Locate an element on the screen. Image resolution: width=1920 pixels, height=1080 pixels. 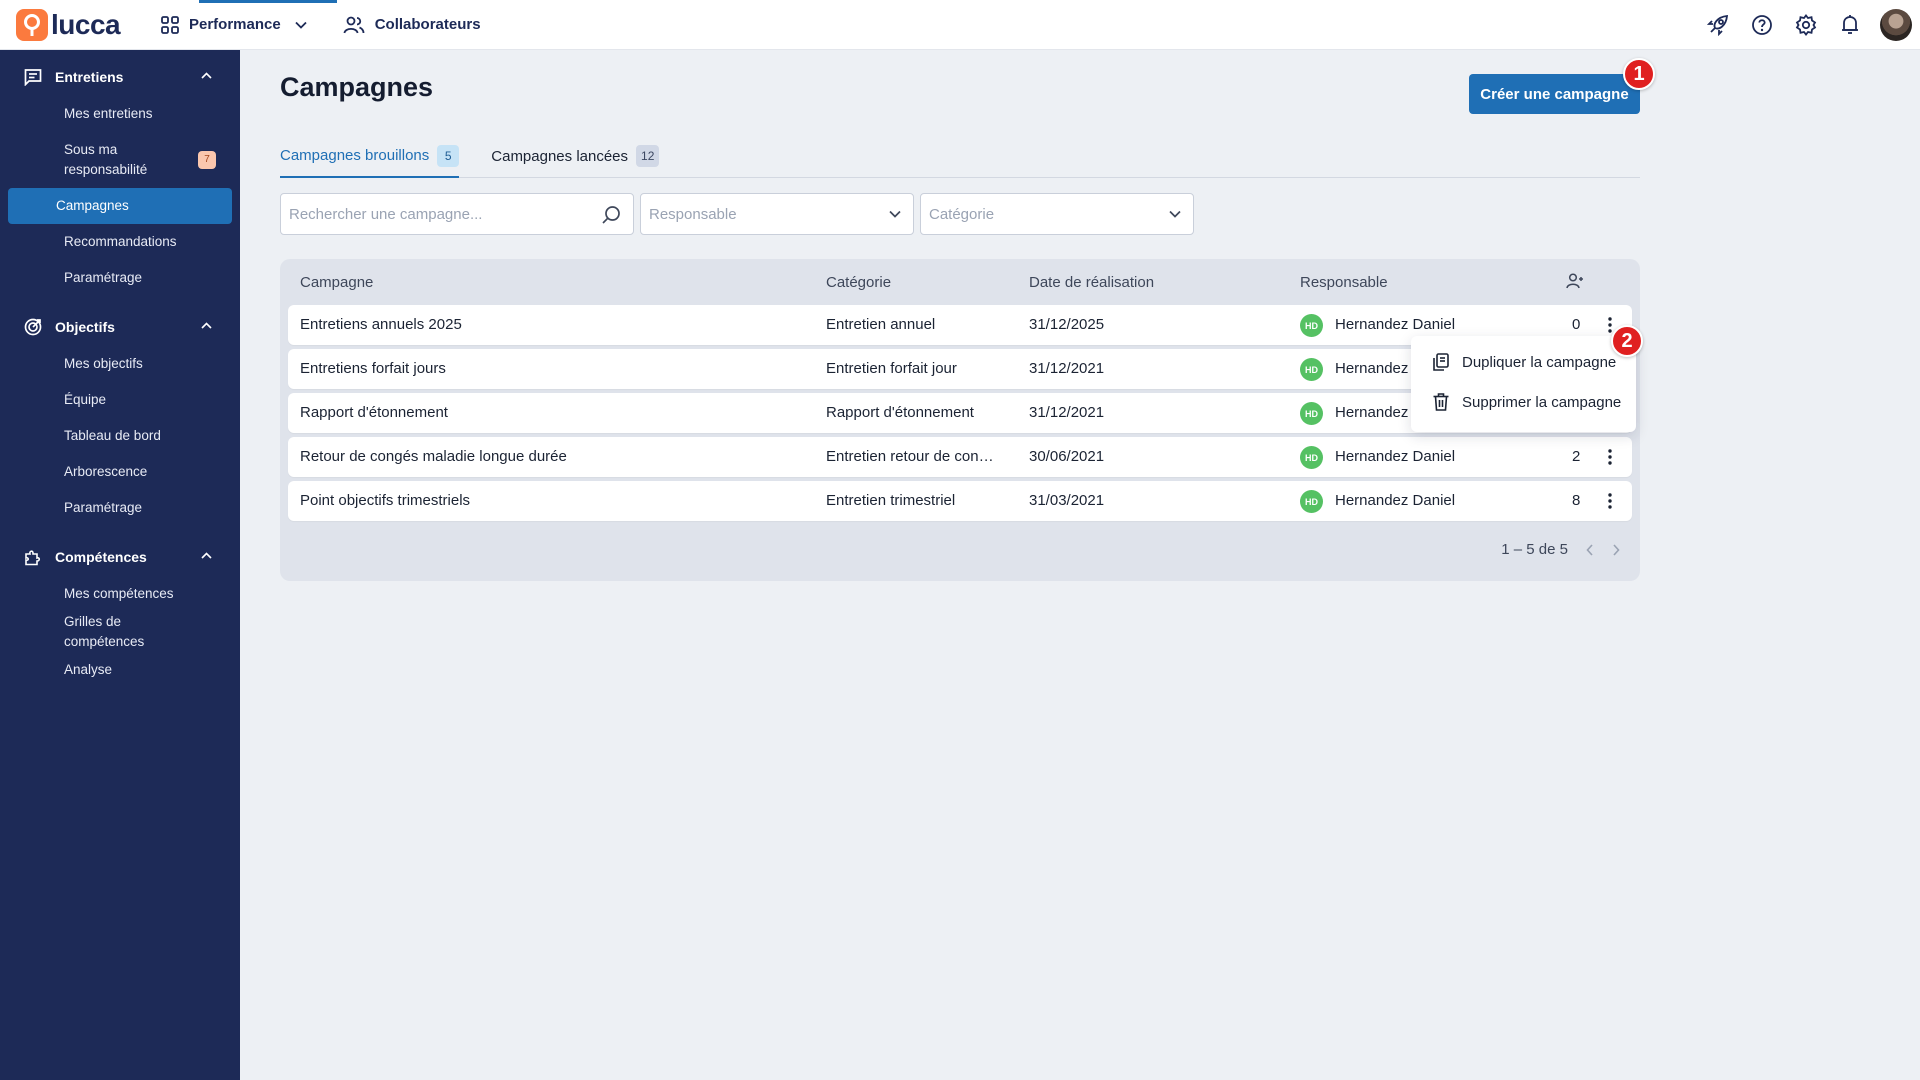
step-marker-1: 1 is located at coordinates (1639, 74).